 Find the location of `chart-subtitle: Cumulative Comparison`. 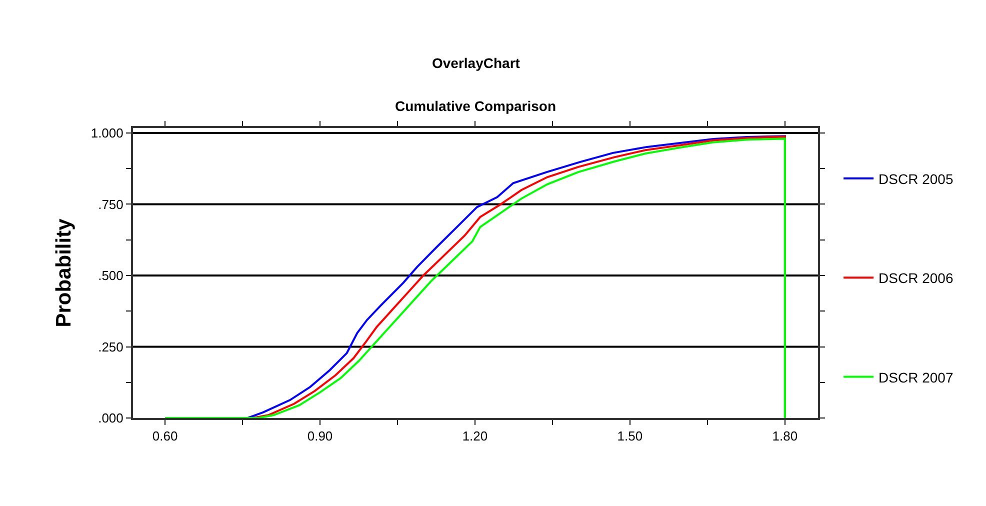

chart-subtitle: Cumulative Comparison is located at coordinates (475, 106).